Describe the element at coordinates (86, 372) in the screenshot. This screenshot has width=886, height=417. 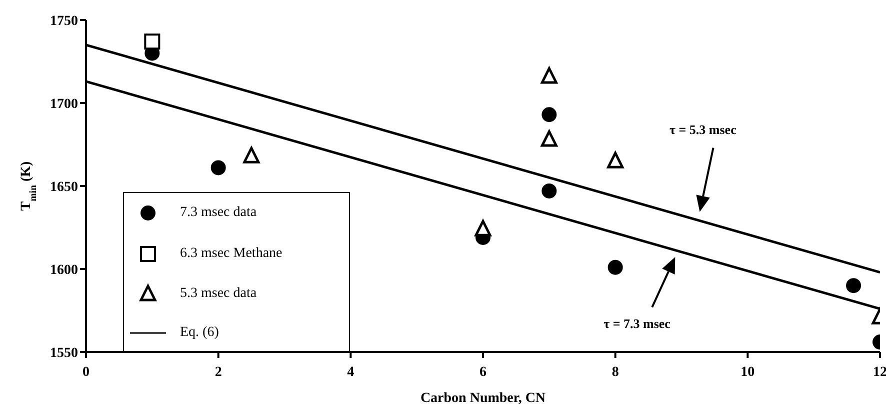
I see `x-tick-label: 0` at that location.